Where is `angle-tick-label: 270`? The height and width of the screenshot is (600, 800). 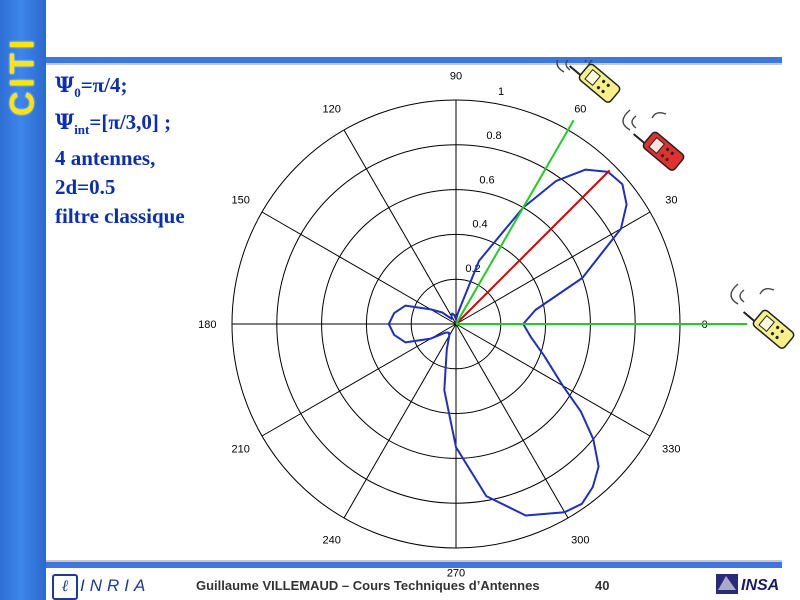 angle-tick-label: 270 is located at coordinates (456, 574).